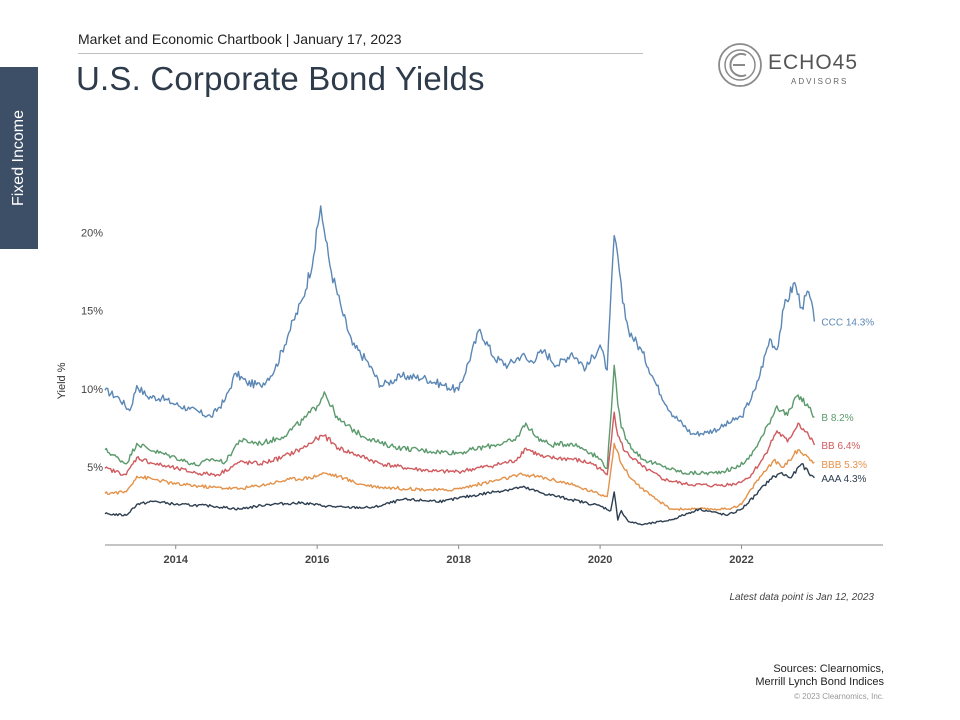  Describe the element at coordinates (839, 696) in the screenshot. I see `copyright: © 2023 Clearnomics, Inc.` at that location.